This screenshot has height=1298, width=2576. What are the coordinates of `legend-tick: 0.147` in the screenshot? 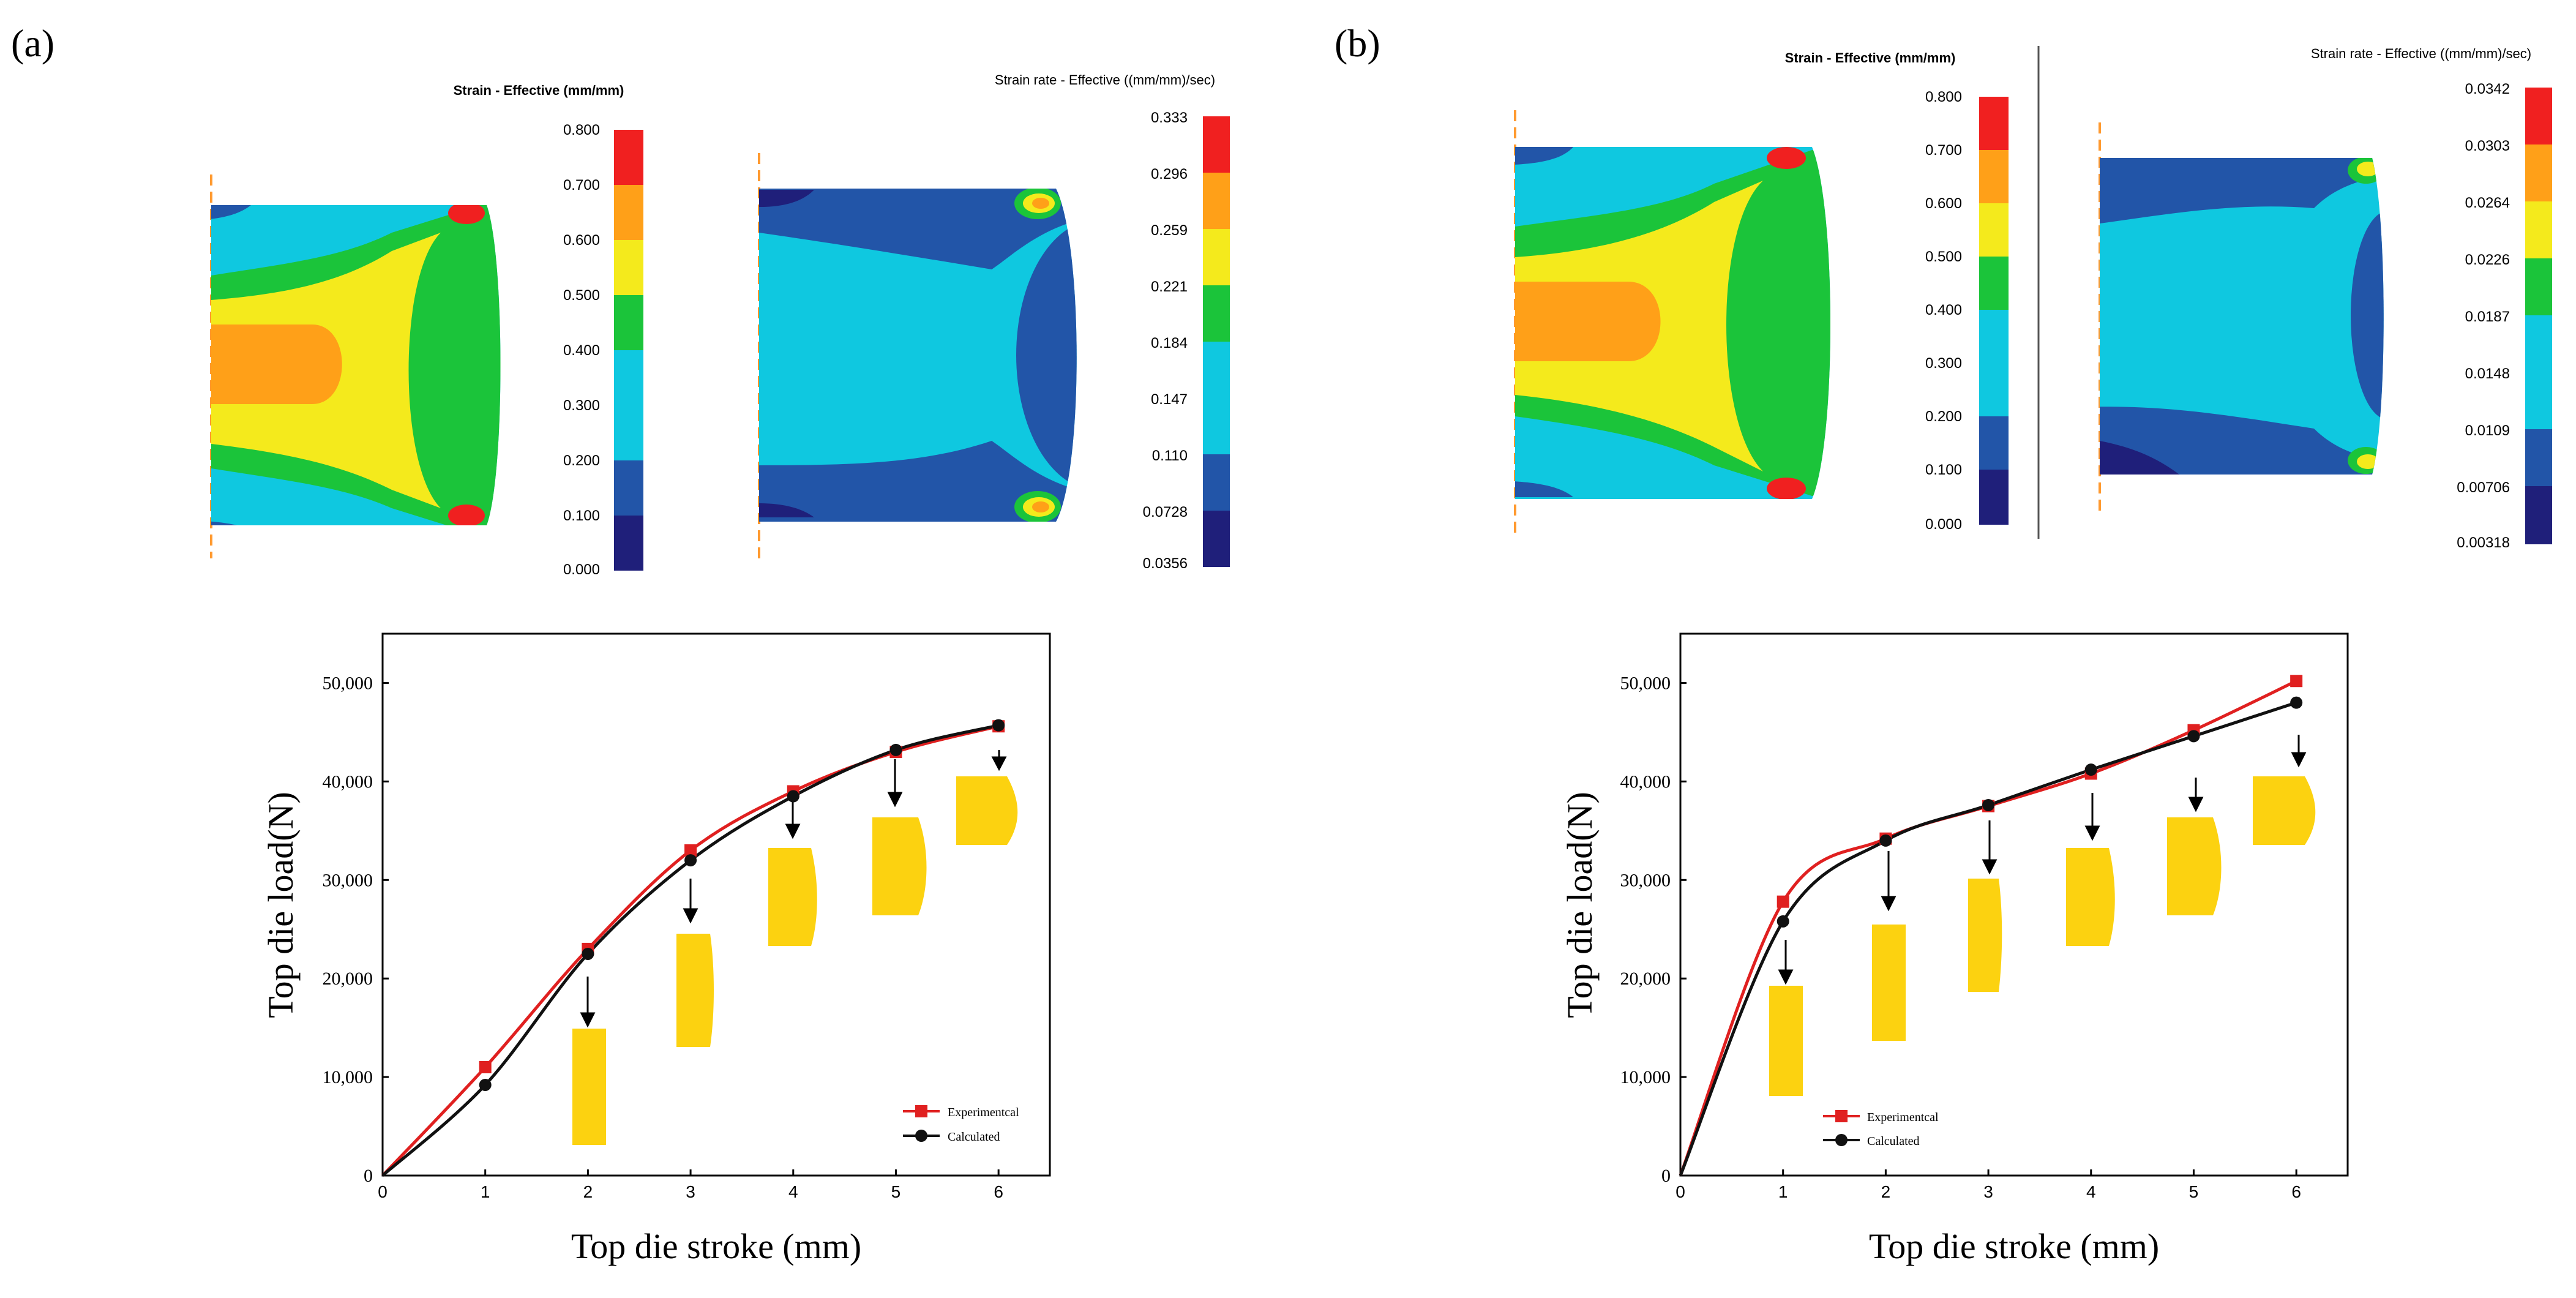 It's located at (1169, 400).